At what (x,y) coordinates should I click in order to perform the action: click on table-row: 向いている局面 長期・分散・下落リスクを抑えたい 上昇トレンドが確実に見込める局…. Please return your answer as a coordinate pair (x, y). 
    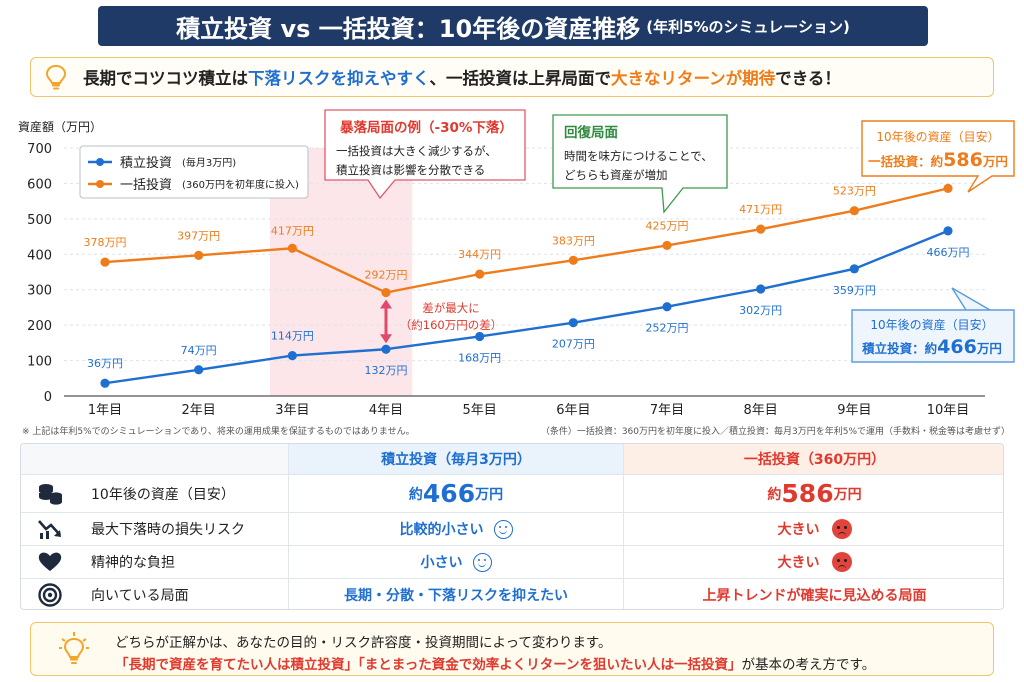
    Looking at the image, I should click on (512, 593).